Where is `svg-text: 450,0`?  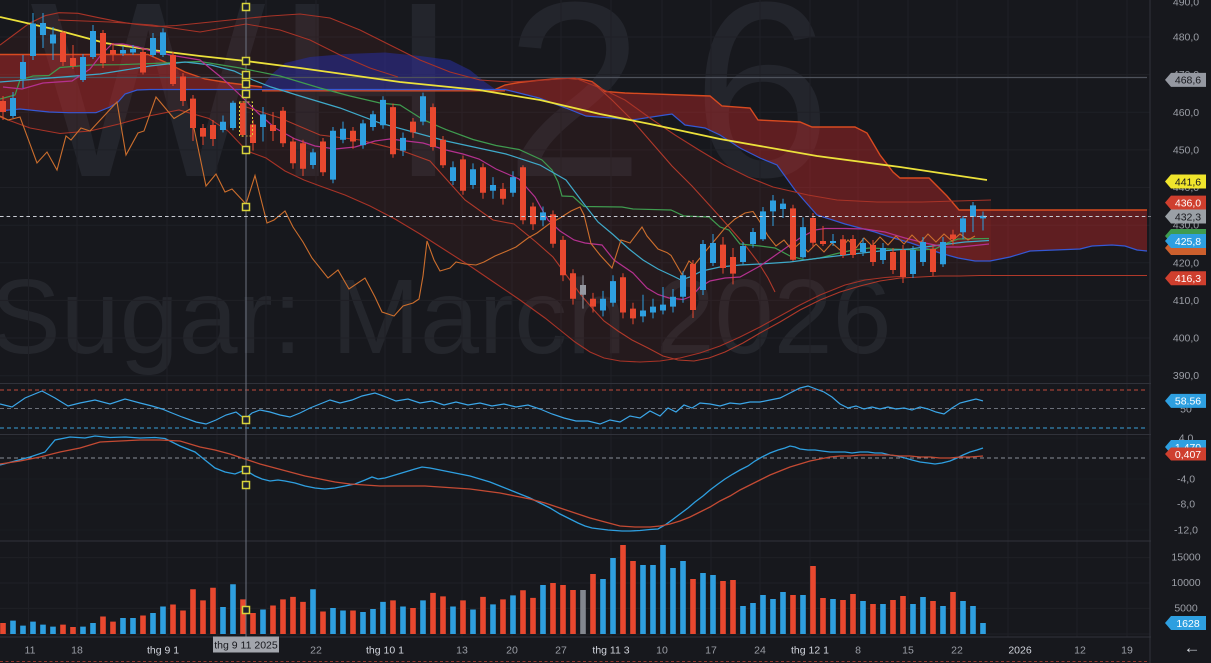
svg-text: 450,0 is located at coordinates (1186, 150).